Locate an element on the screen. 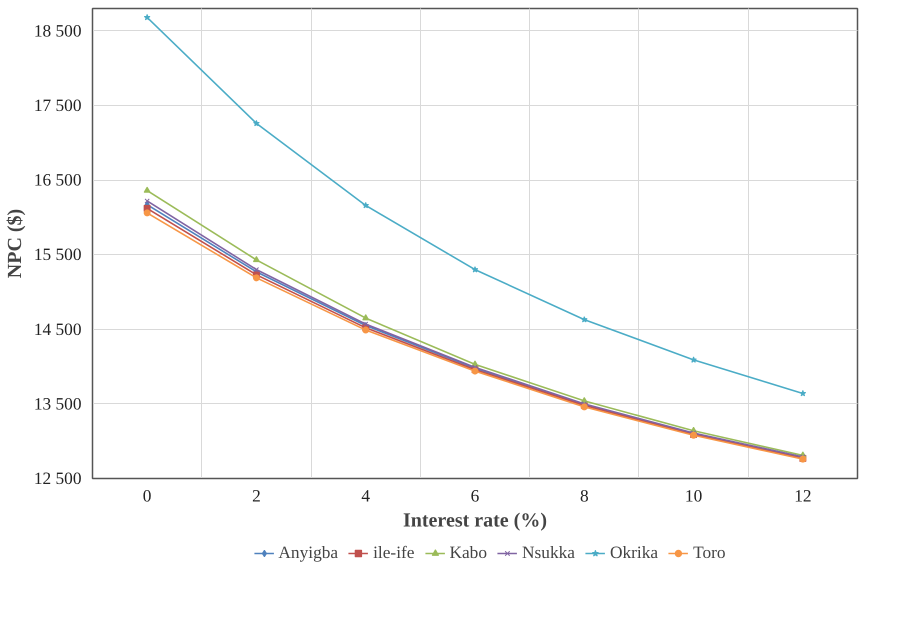 This screenshot has width=901, height=638. y-tick-label: 18 500 is located at coordinates (58, 30).